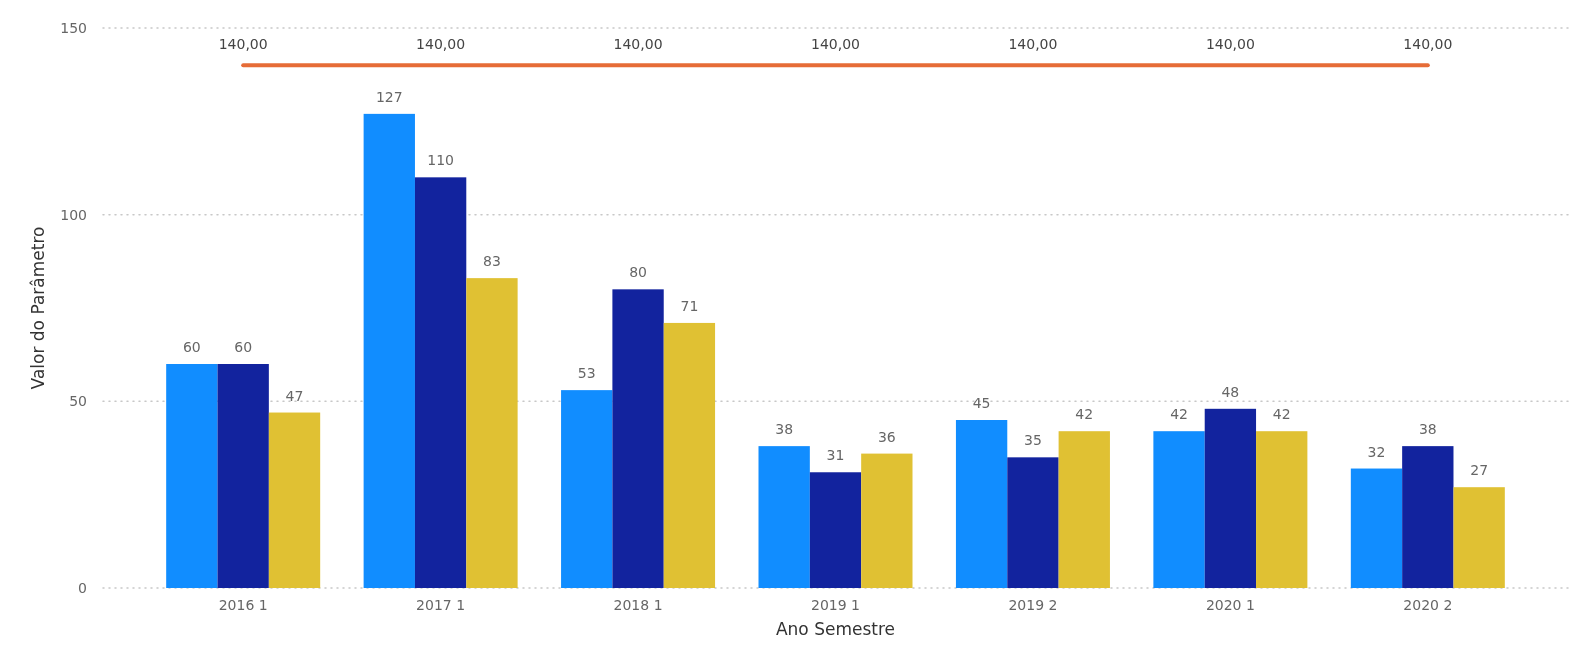 The image size is (1573, 650). Describe the element at coordinates (492, 261) in the screenshot. I see `data-label: 83` at that location.